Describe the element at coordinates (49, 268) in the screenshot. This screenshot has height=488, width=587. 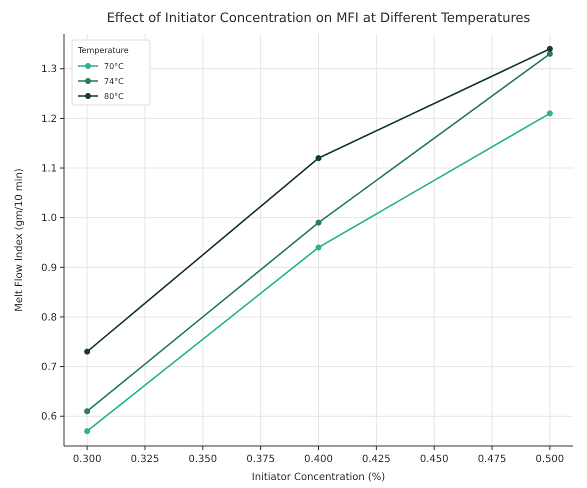
I see `y-tick-label: 0.9` at that location.